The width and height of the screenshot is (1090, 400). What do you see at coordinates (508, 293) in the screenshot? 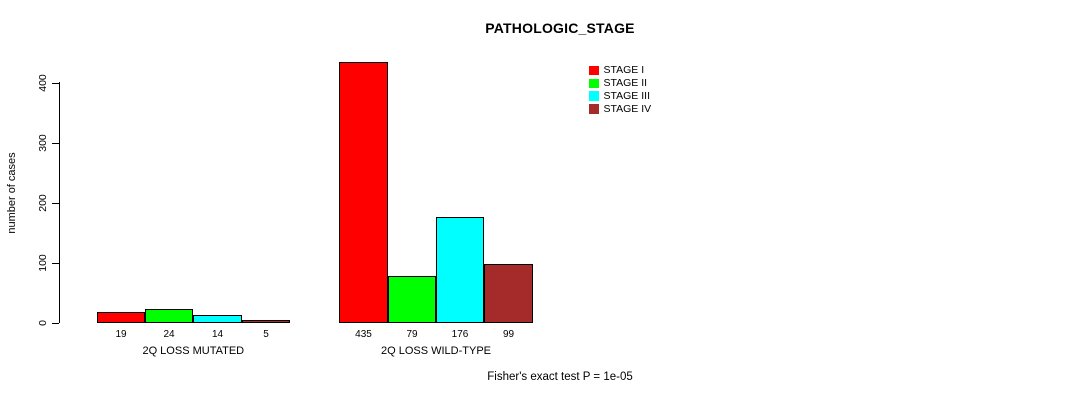
I see `bar-stage-iv-2q-loss-wild-type` at bounding box center [508, 293].